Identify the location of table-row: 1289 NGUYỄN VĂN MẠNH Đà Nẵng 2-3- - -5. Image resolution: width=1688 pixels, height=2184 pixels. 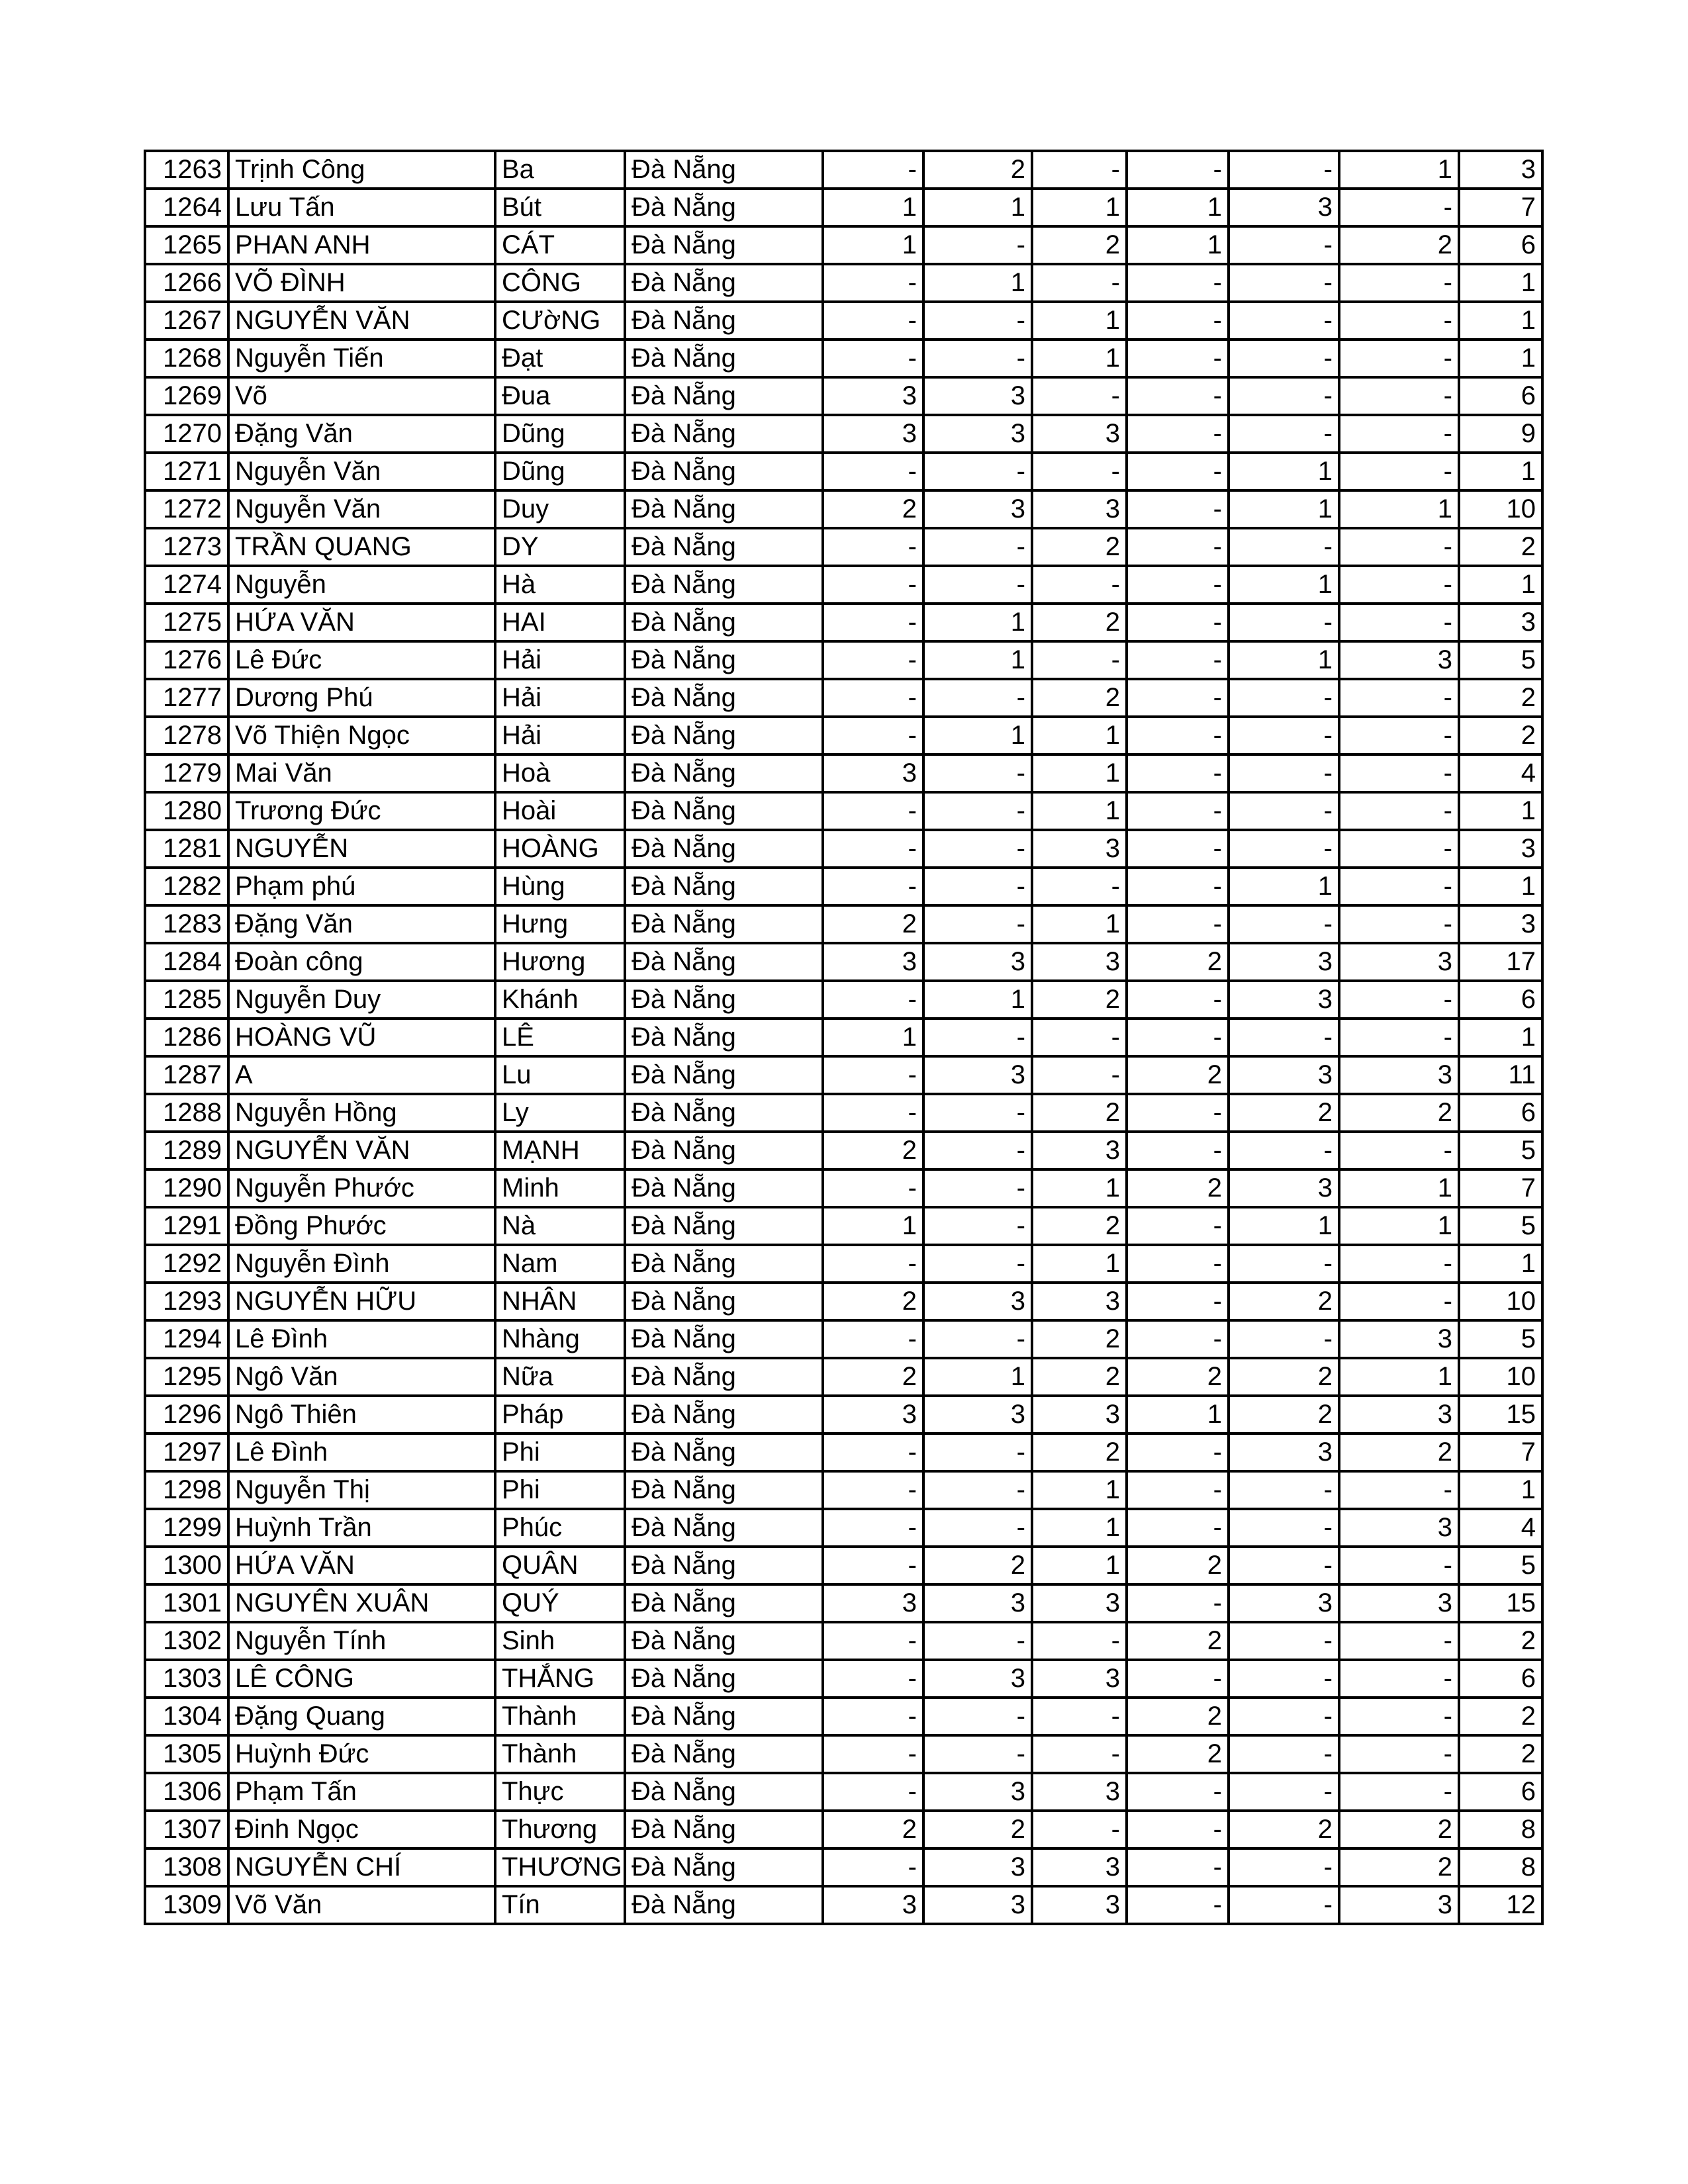
(844, 1150).